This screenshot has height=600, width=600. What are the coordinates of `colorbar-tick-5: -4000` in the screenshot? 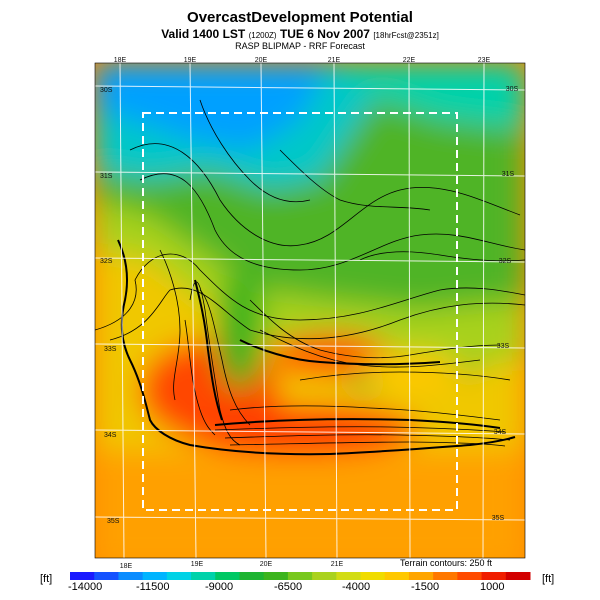 It's located at (356, 587).